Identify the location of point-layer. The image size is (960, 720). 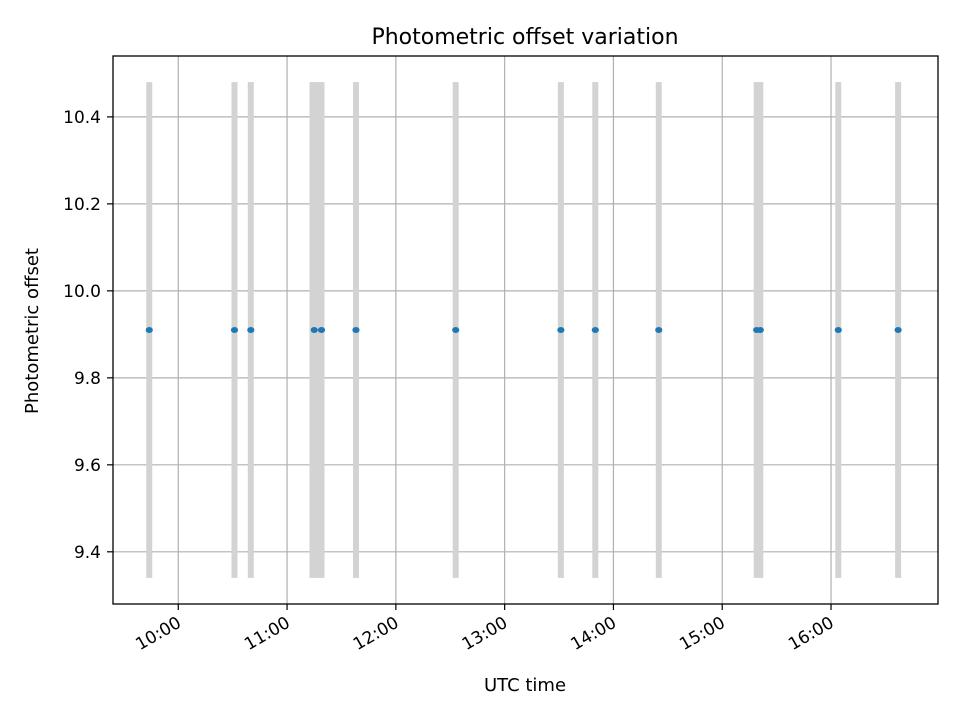
(523, 330).